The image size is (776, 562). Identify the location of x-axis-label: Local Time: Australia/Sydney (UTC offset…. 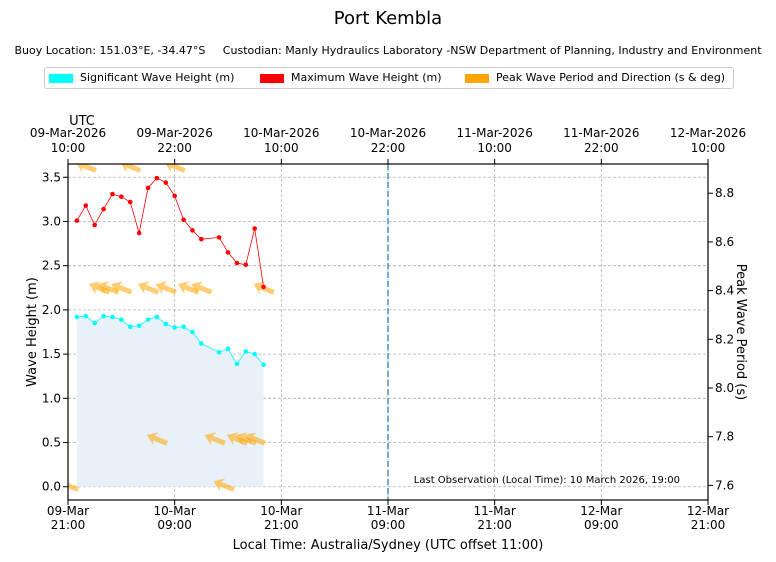
(388, 545).